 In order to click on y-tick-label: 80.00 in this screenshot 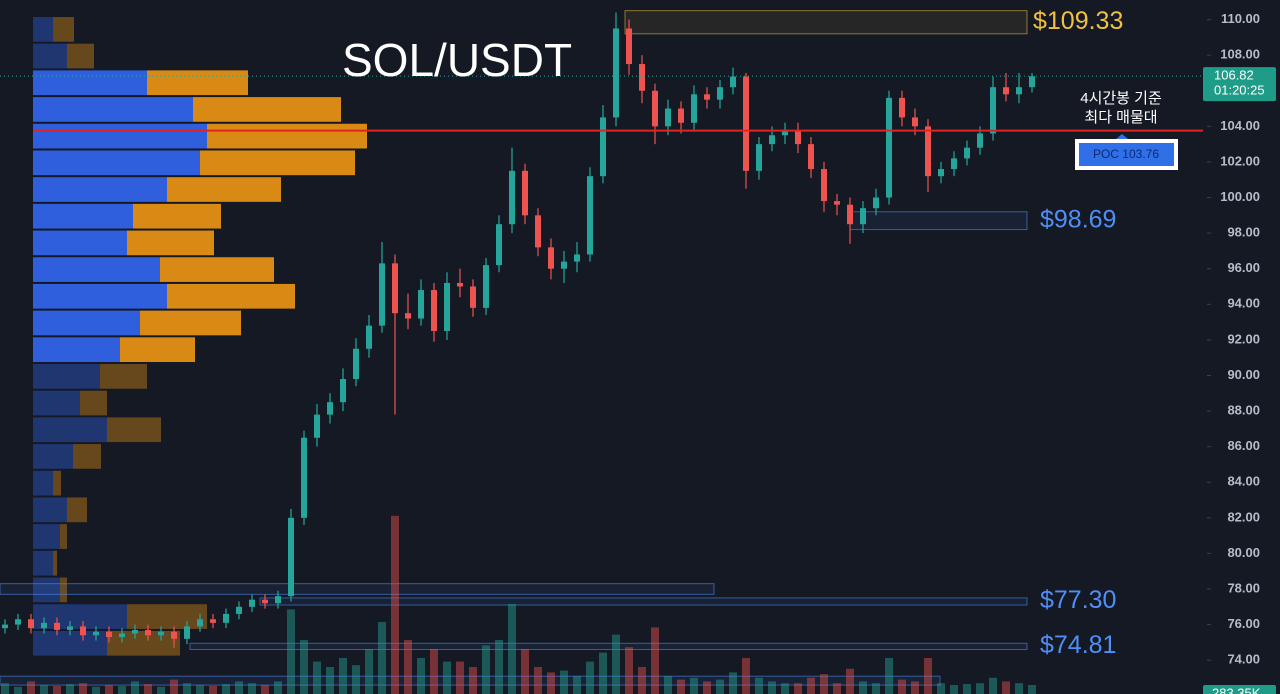, I will do `click(1243, 552)`.